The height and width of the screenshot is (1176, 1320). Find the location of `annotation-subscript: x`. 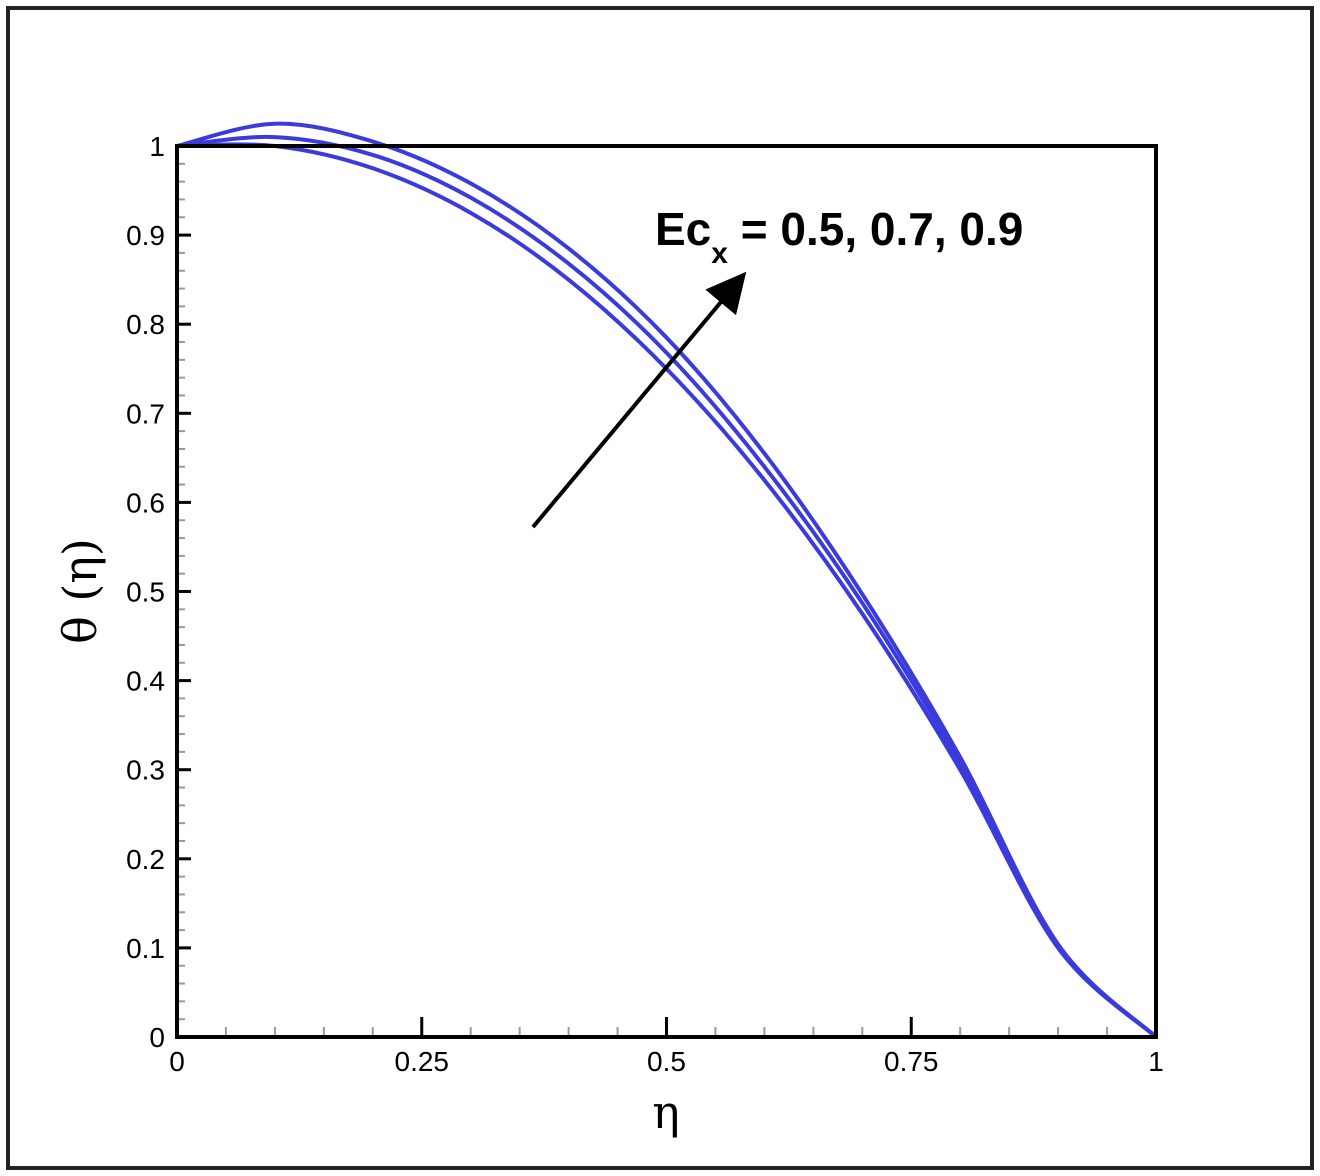

annotation-subscript: x is located at coordinates (719, 253).